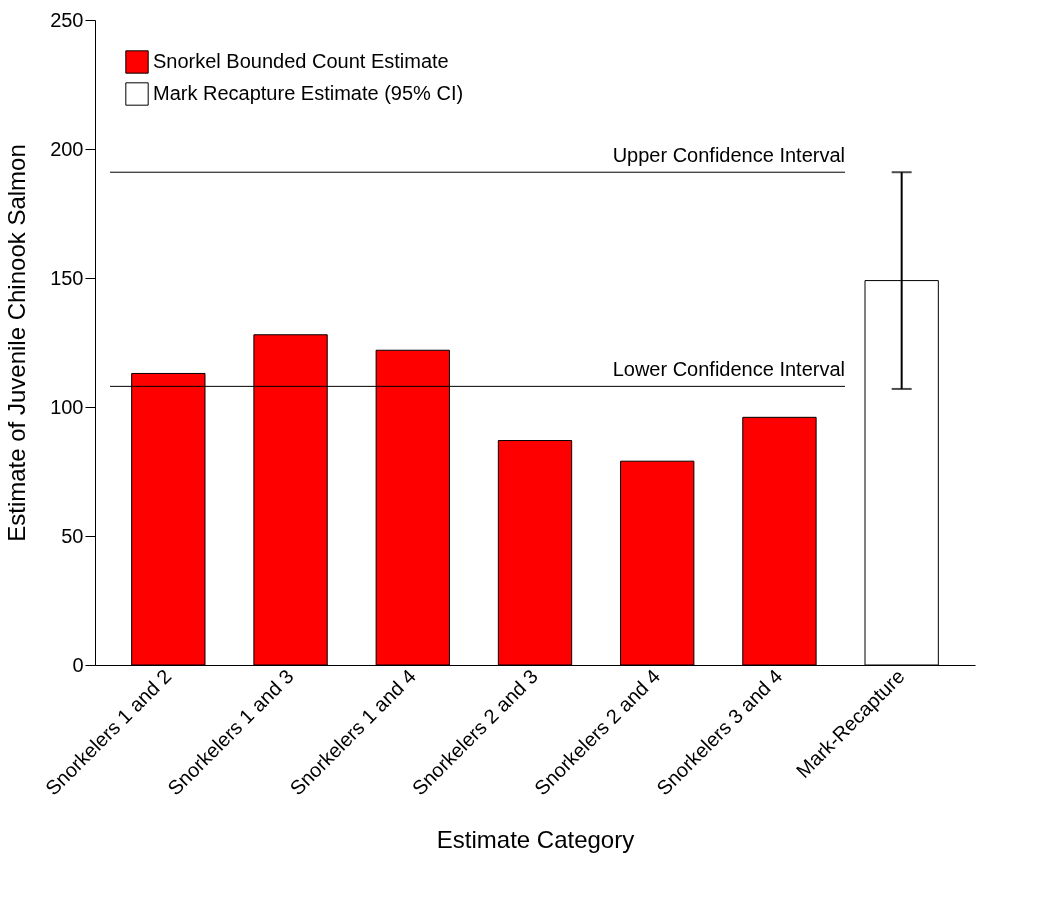 This screenshot has width=1038, height=914. I want to click on y-tick-label: 100, so click(67, 406).